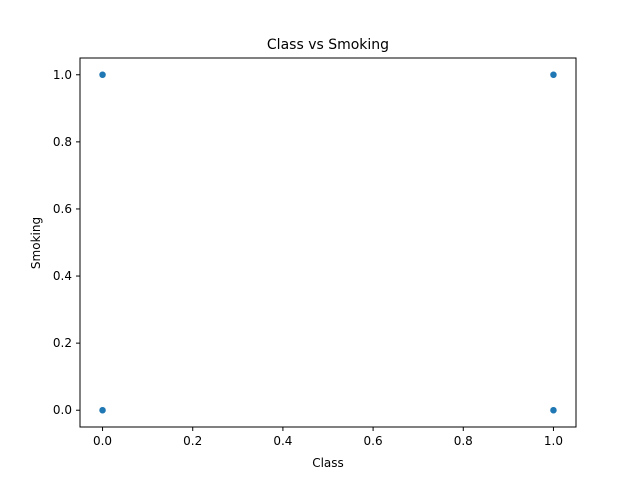 The width and height of the screenshot is (640, 480). I want to click on y-tick-label: 0.0, so click(62, 410).